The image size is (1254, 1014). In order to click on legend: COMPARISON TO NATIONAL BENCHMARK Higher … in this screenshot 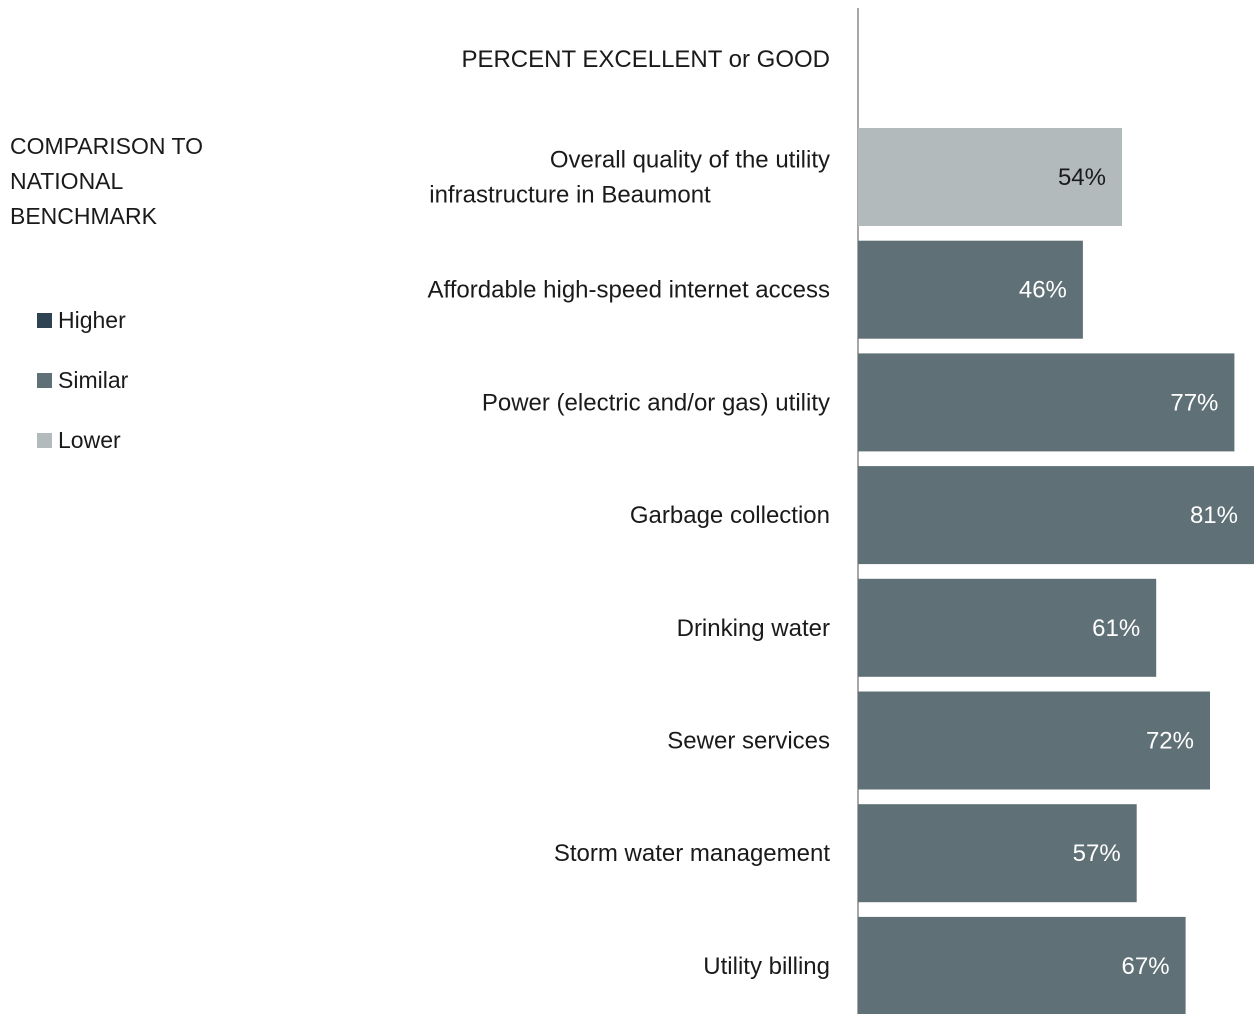, I will do `click(130, 299)`.